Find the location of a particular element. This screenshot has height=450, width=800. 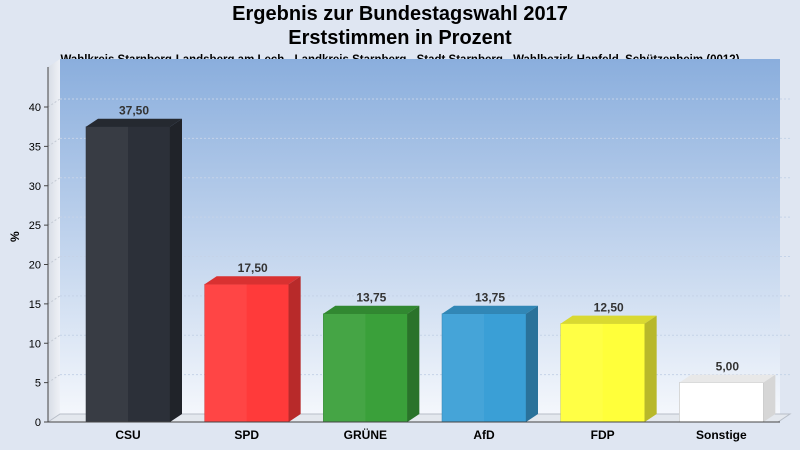

data-label: 5,00 is located at coordinates (728, 367).